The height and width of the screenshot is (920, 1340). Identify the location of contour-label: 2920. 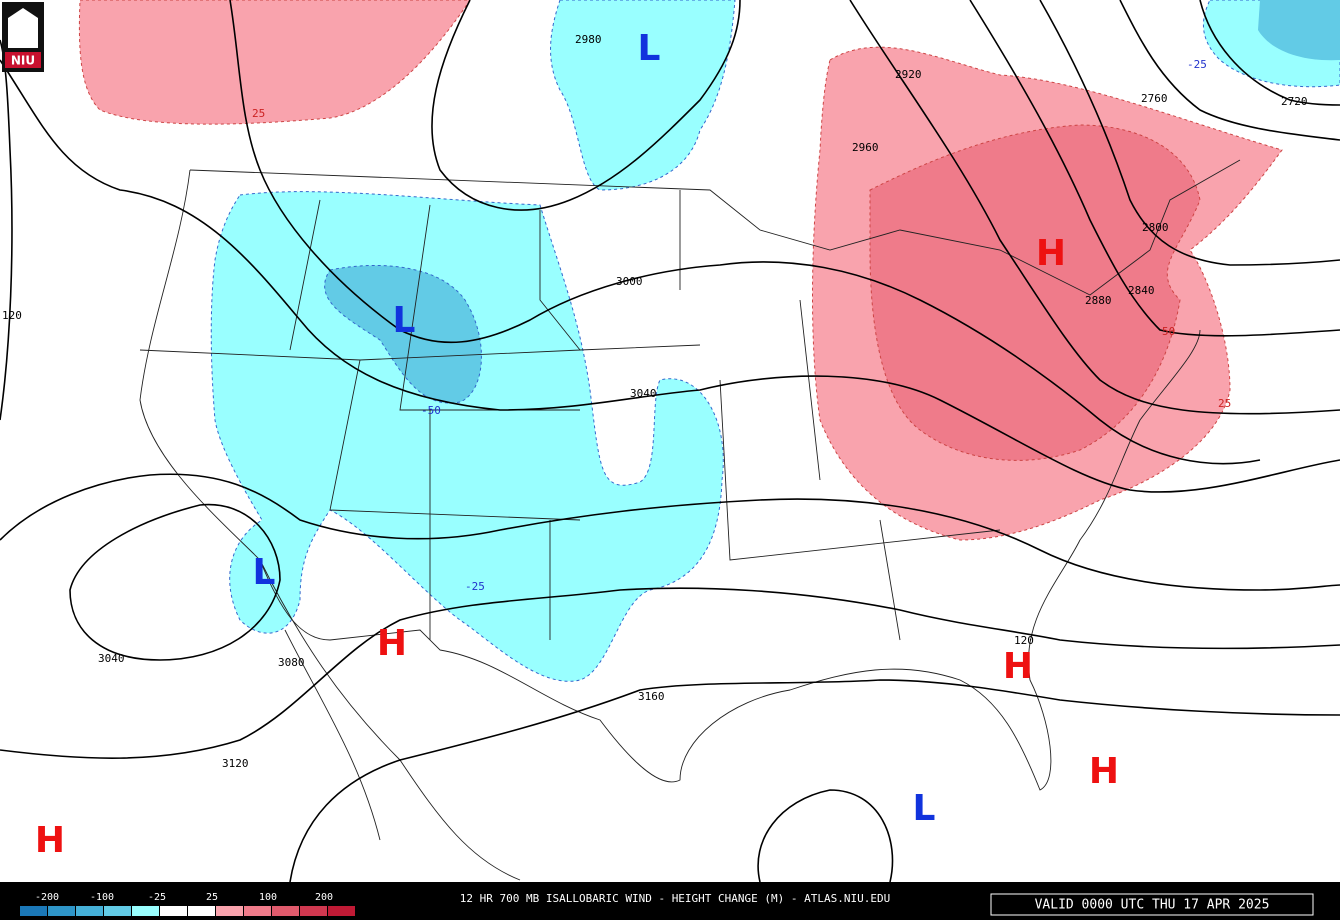
(908, 74).